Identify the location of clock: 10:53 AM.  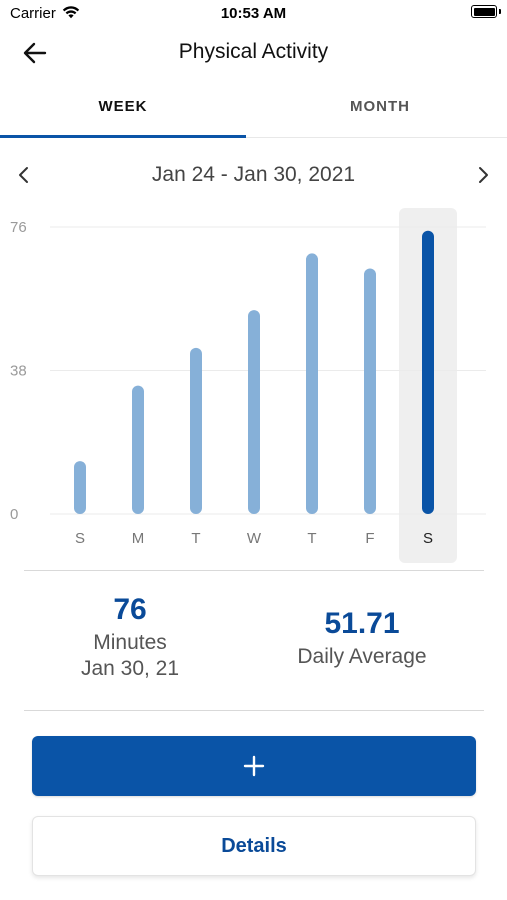
(253, 13).